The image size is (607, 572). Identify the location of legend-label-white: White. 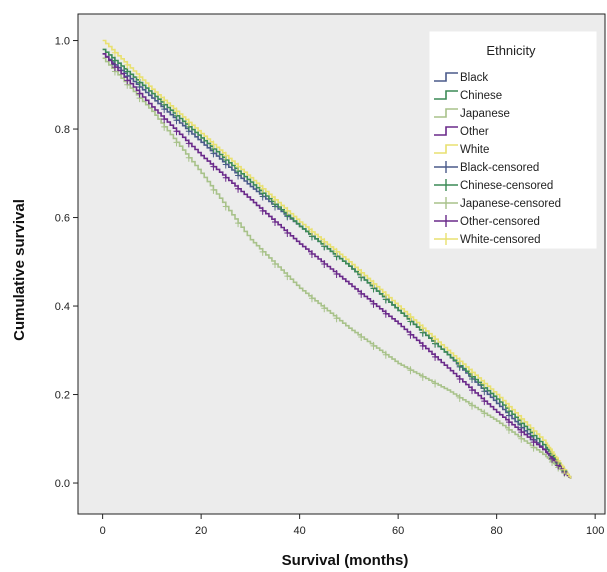
(474, 150).